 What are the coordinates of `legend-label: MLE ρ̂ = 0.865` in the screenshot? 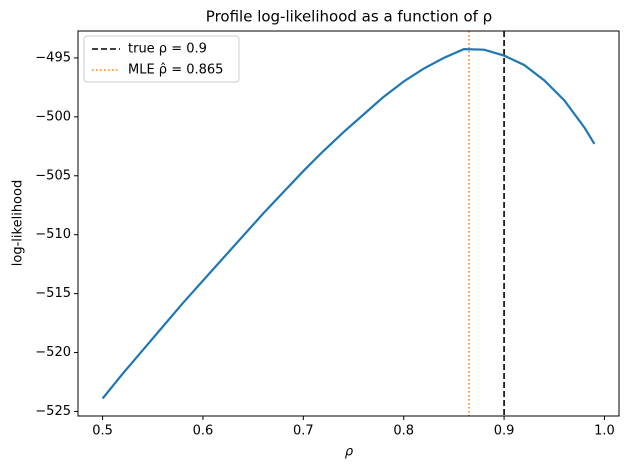 It's located at (175, 70).